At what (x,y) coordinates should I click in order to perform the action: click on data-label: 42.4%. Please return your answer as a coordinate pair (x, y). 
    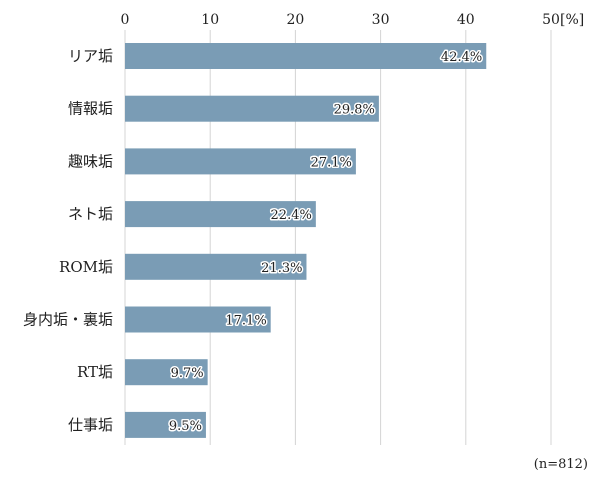
    Looking at the image, I should click on (461, 57).